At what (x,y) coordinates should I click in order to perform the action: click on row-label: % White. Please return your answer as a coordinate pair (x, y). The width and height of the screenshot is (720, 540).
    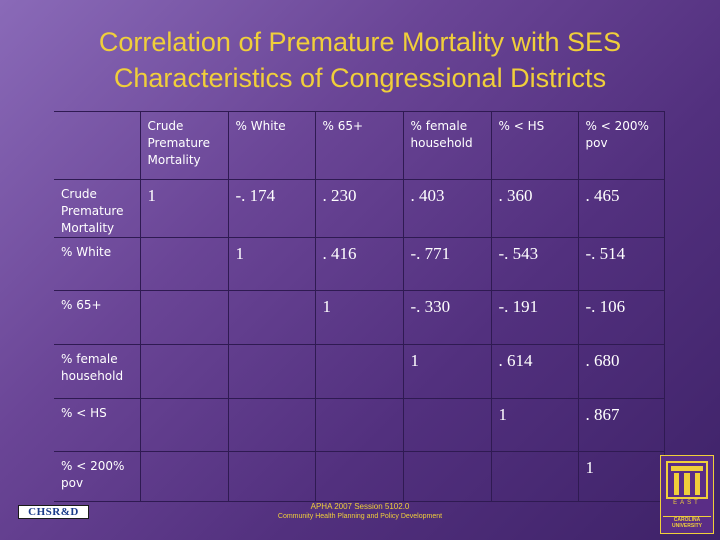
    Looking at the image, I should click on (97, 264).